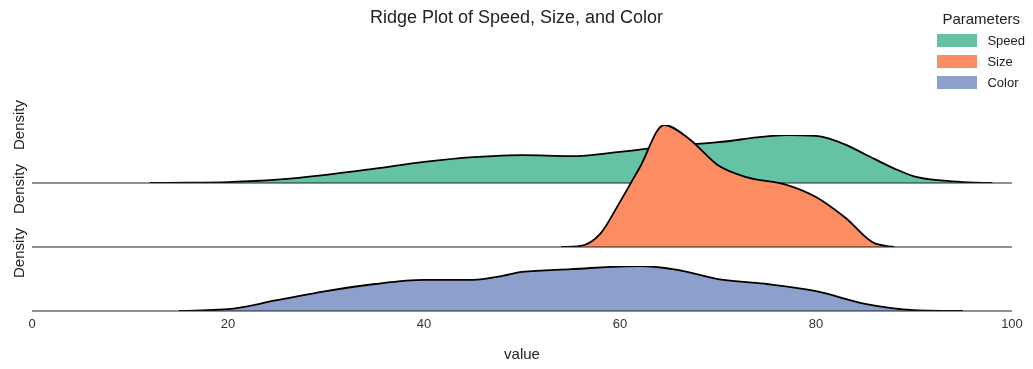 The image size is (1033, 369). What do you see at coordinates (816, 324) in the screenshot?
I see `x-tick-label: 80` at bounding box center [816, 324].